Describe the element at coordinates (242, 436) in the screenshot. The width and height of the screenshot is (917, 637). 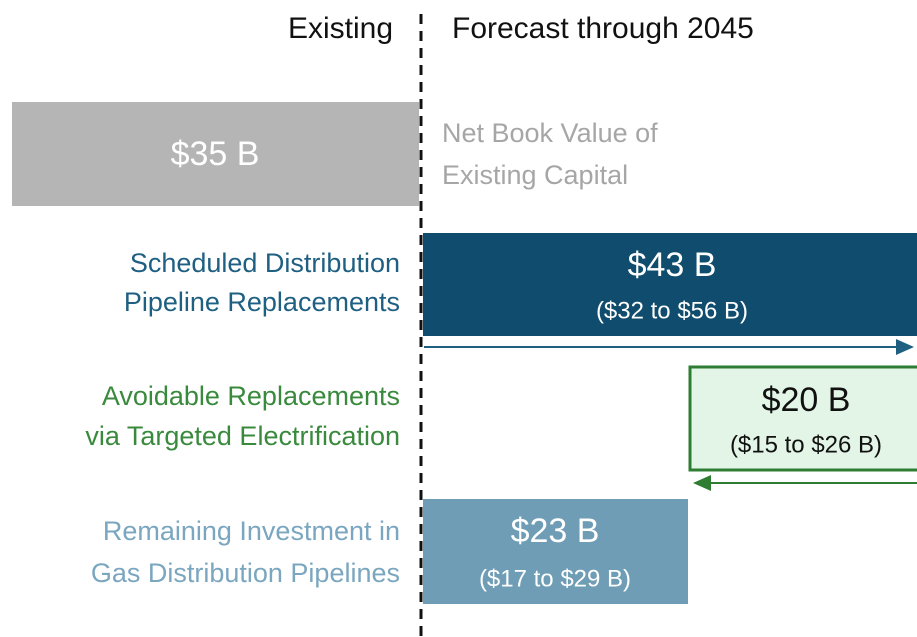
I see `row-label: via Targeted Electrification` at that location.